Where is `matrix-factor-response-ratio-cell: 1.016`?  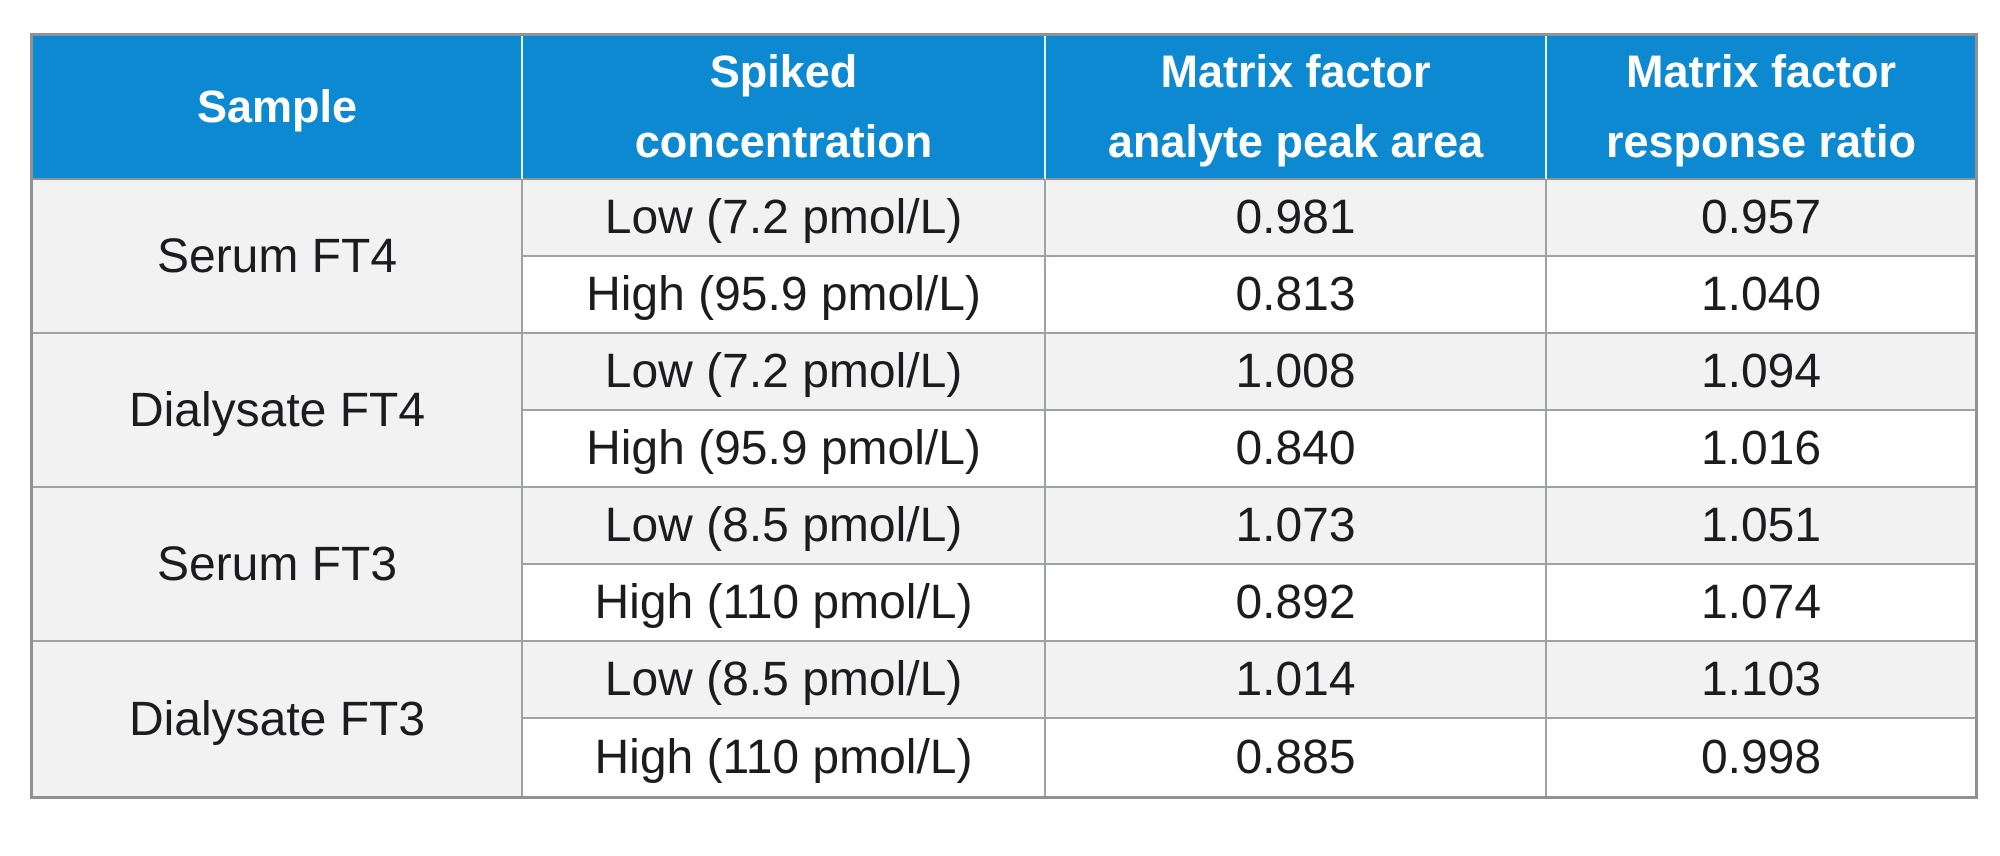 matrix-factor-response-ratio-cell: 1.016 is located at coordinates (1761, 449).